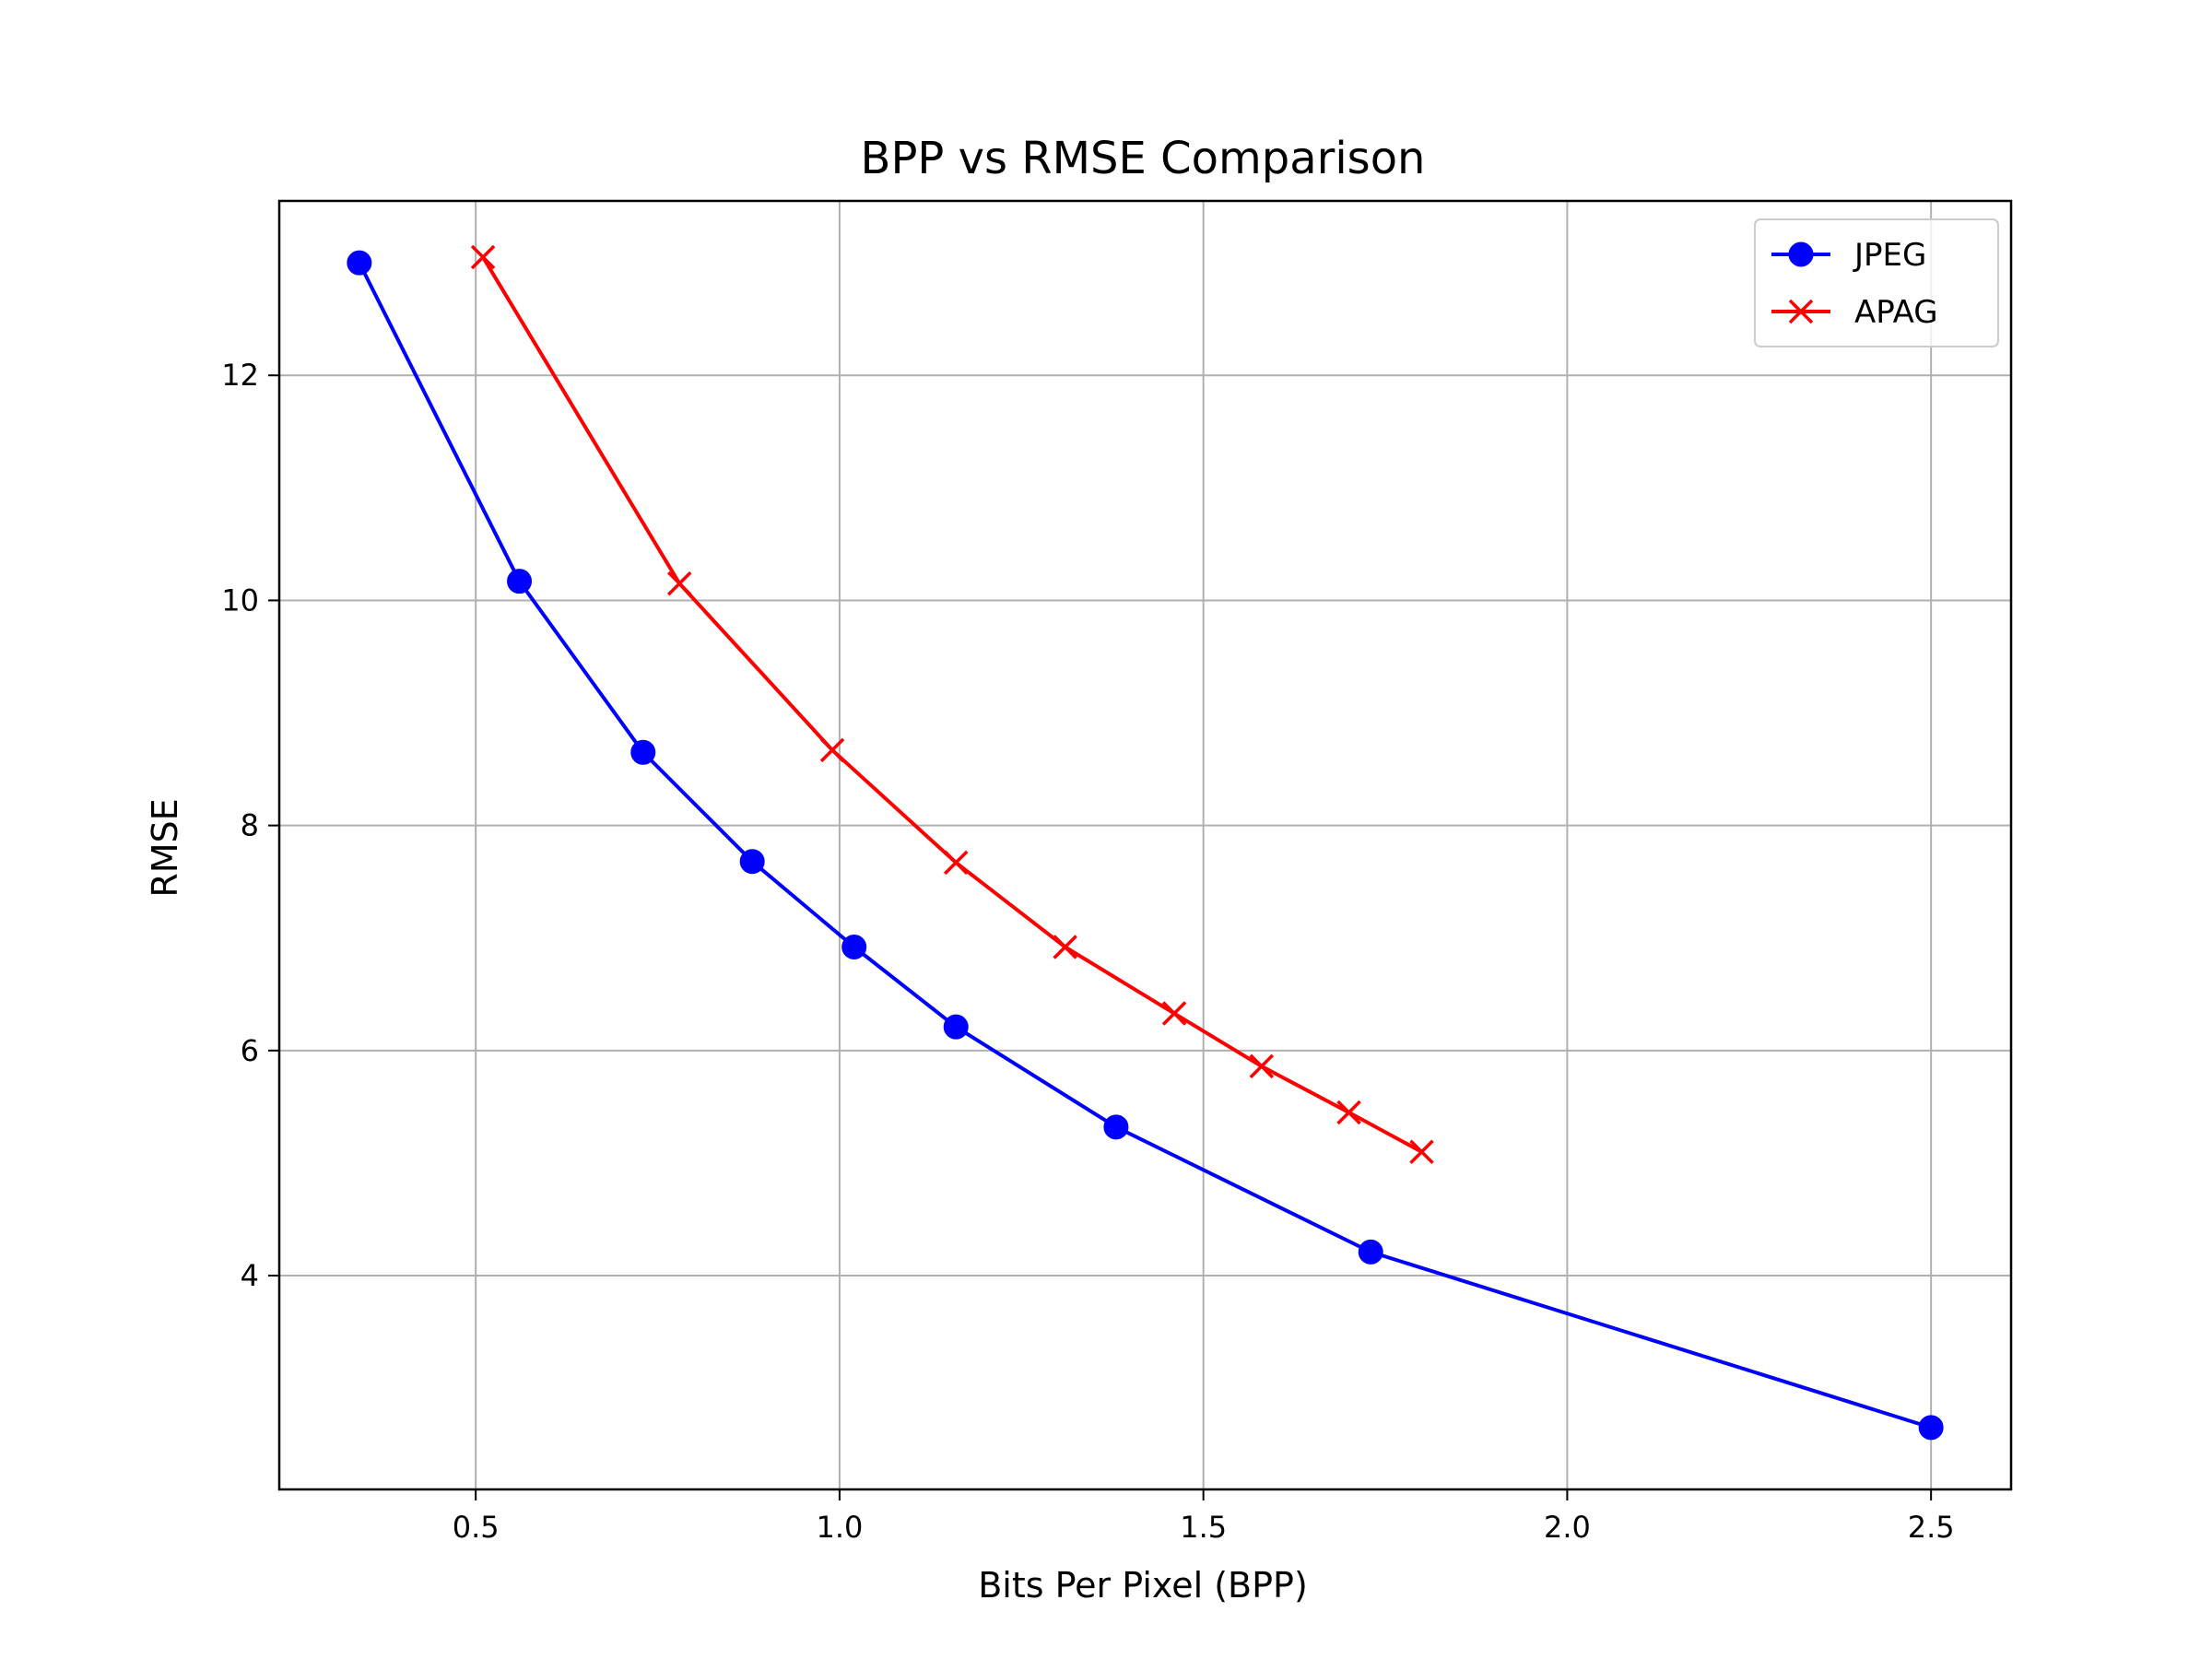  Describe the element at coordinates (1848, 255) in the screenshot. I see `legend-item-jpeg: JPEG` at that location.